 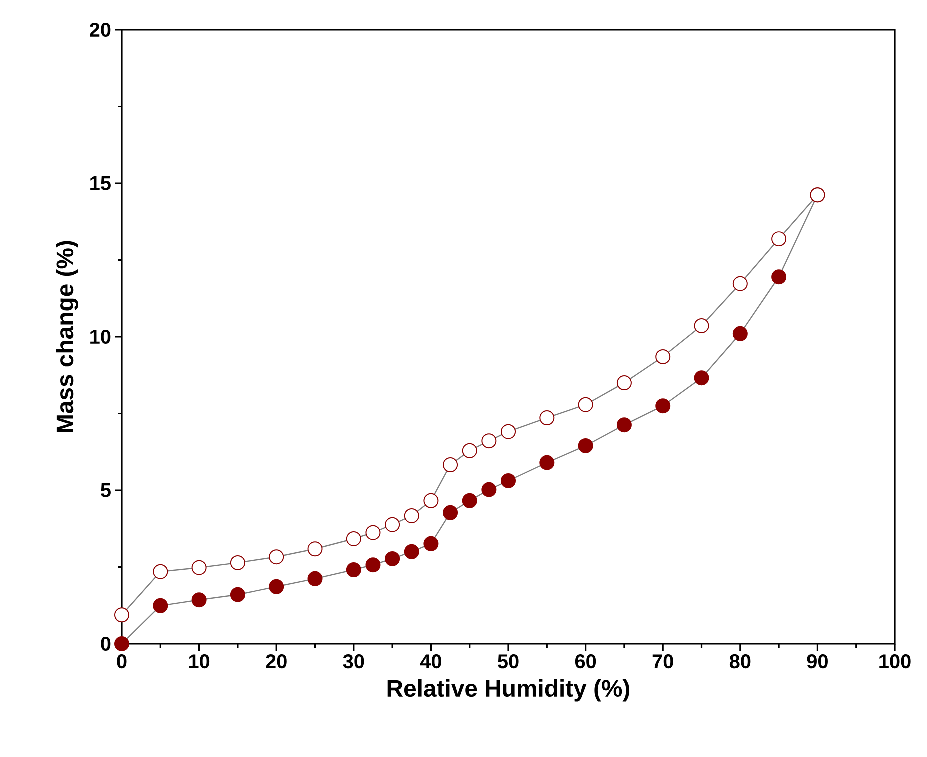 I want to click on x-tick-label: 90, so click(x=817, y=661).